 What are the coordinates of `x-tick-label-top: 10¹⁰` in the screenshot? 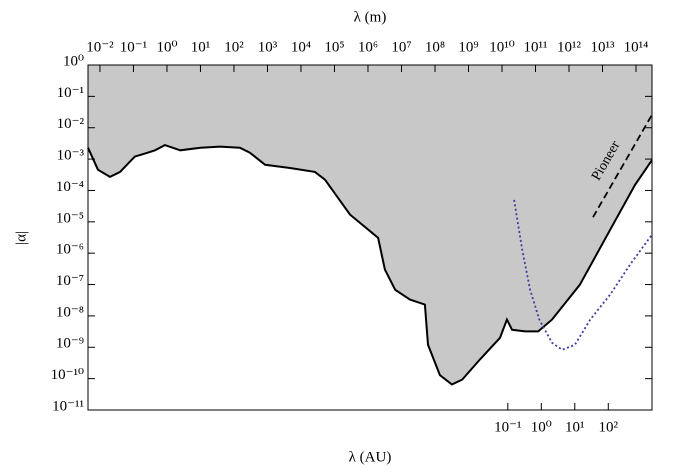 It's located at (502, 47).